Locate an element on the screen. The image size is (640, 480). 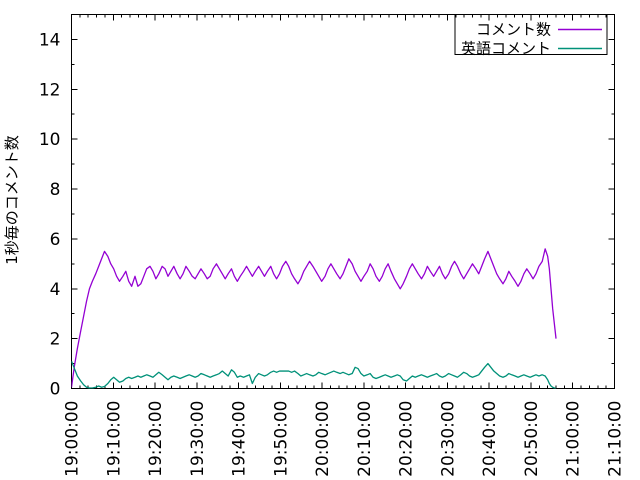
x-tick-label: 19:40:00 is located at coordinates (240, 439).